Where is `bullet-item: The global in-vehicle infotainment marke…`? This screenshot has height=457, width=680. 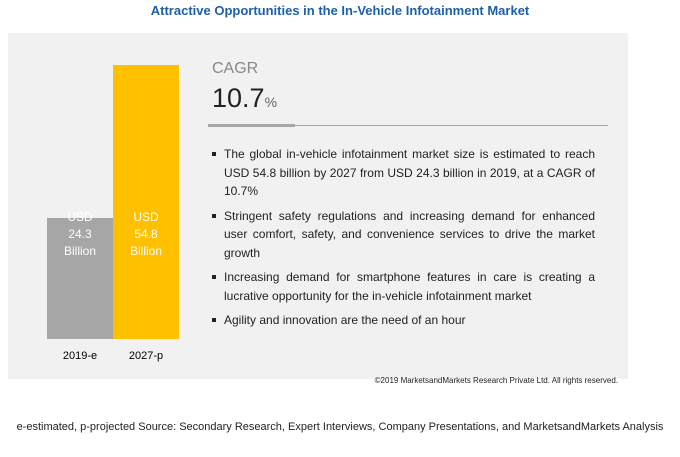 bullet-item: The global in-vehicle infotainment marke… is located at coordinates (403, 173).